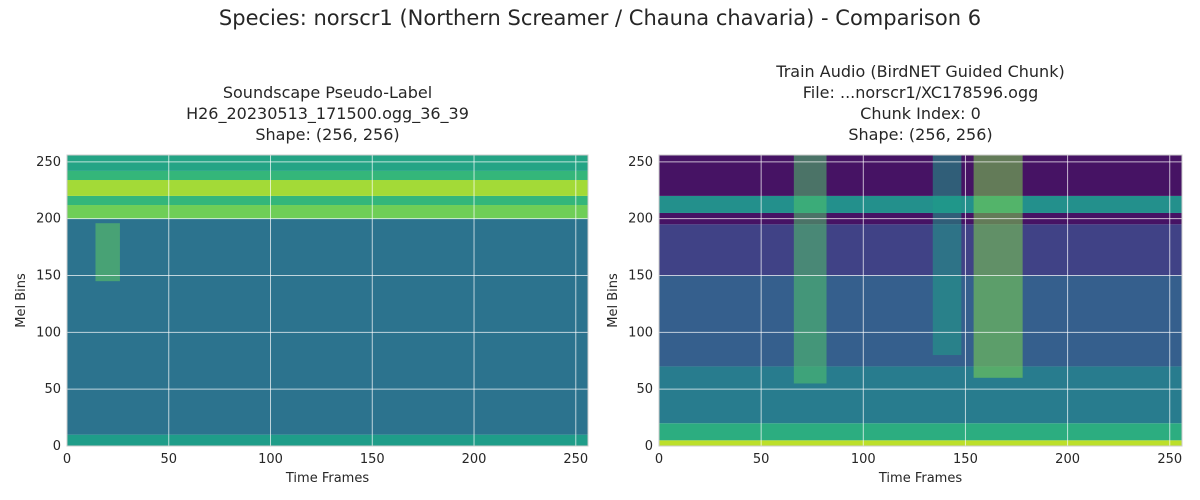  Describe the element at coordinates (327, 114) in the screenshot. I see `panel-title-line: H26_20230513_171500.ogg_36_39` at that location.